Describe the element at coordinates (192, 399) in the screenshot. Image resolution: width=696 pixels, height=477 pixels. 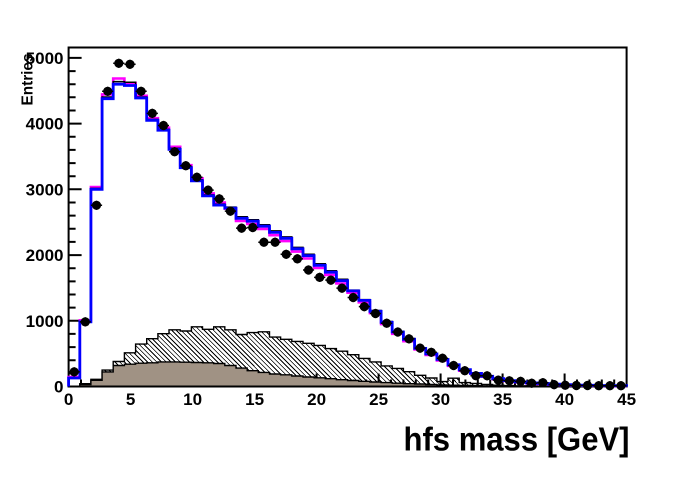
I see `svg-text: 10` at that location.